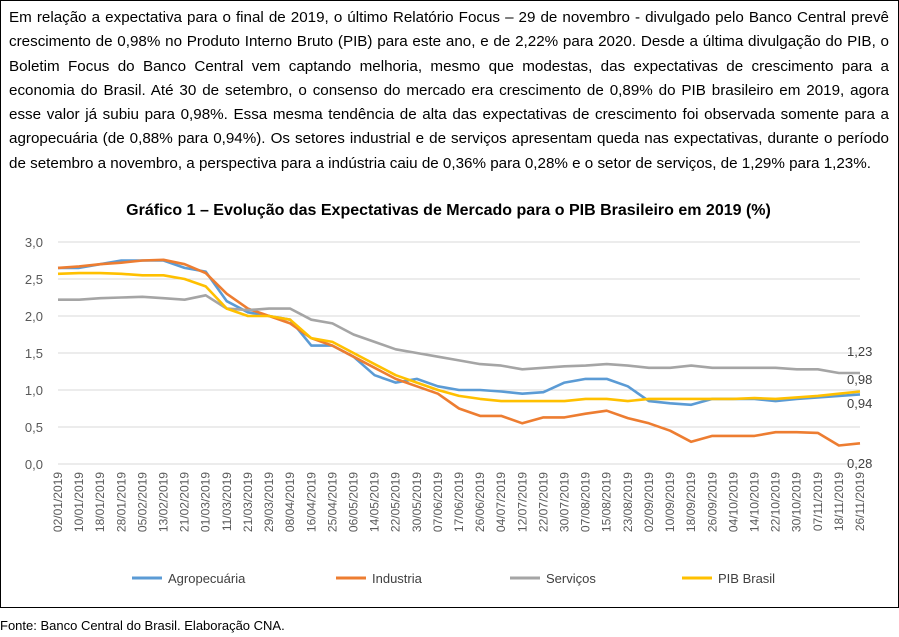 The image size is (899, 637). I want to click on x-tick-label: 10/09/2019, so click(670, 502).